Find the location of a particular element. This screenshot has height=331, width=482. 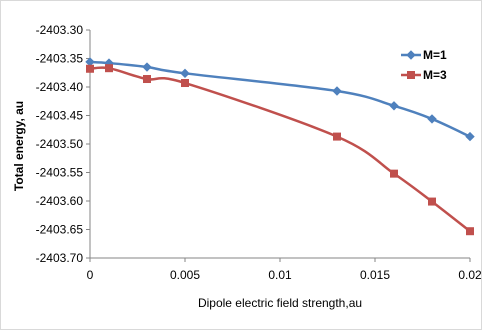

legend-item: M=3 is located at coordinates (424, 75).